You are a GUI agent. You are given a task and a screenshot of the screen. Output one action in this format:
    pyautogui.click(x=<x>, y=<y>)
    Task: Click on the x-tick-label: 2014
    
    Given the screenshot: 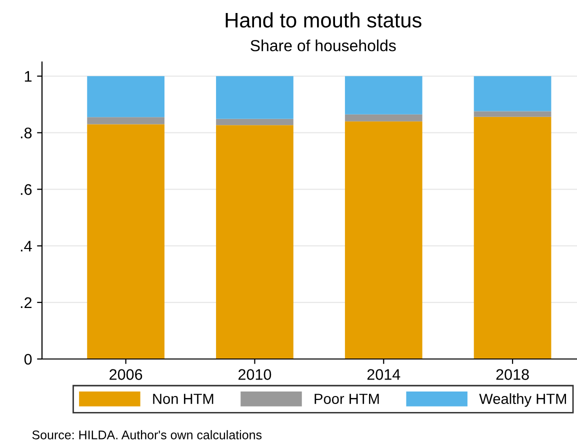 What is the action you would take?
    pyautogui.click(x=383, y=374)
    